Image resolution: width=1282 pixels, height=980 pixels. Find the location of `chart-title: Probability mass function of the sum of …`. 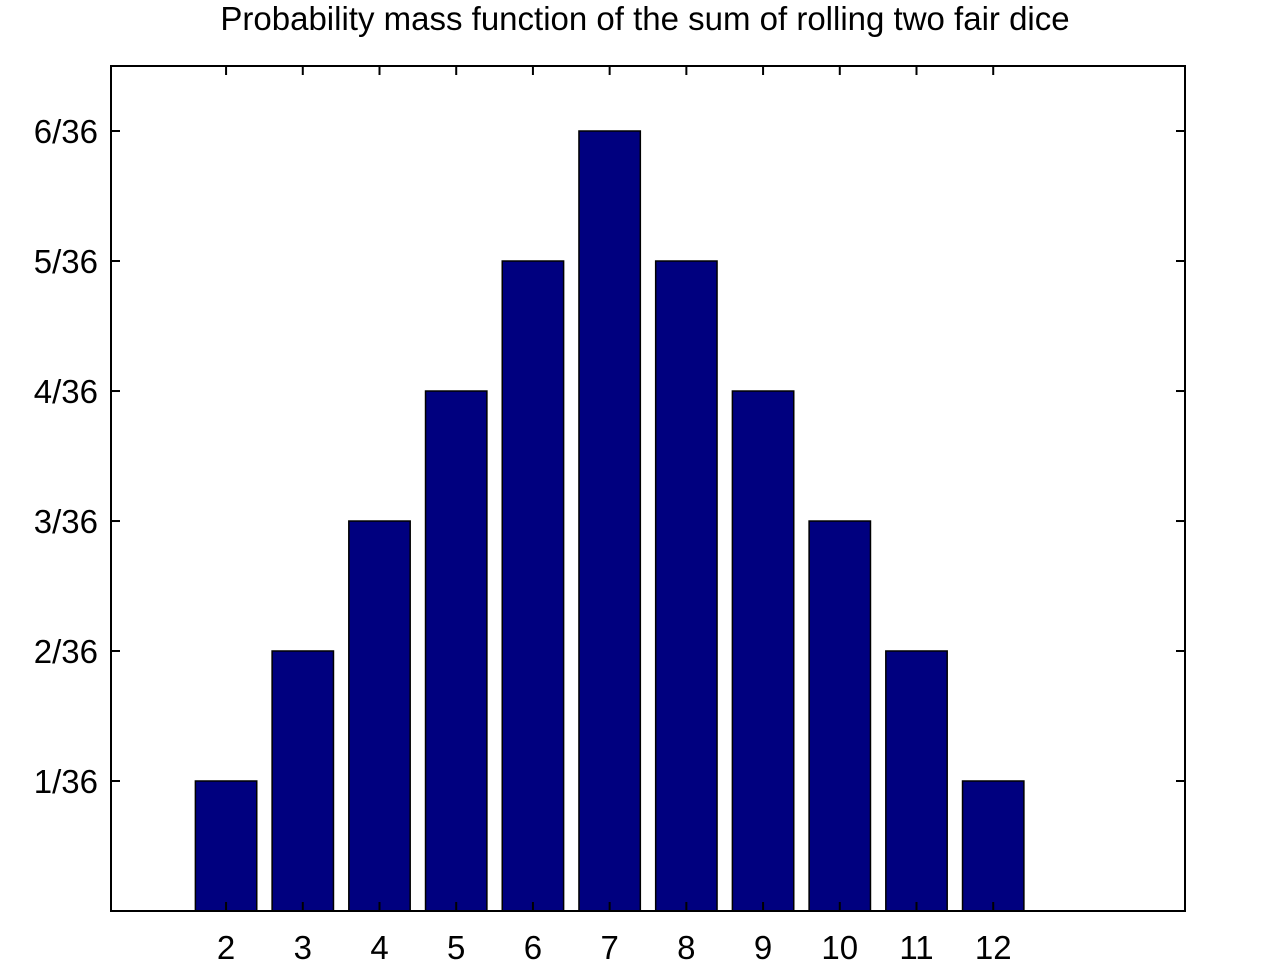

chart-title: Probability mass function of the sum of … is located at coordinates (644, 18).